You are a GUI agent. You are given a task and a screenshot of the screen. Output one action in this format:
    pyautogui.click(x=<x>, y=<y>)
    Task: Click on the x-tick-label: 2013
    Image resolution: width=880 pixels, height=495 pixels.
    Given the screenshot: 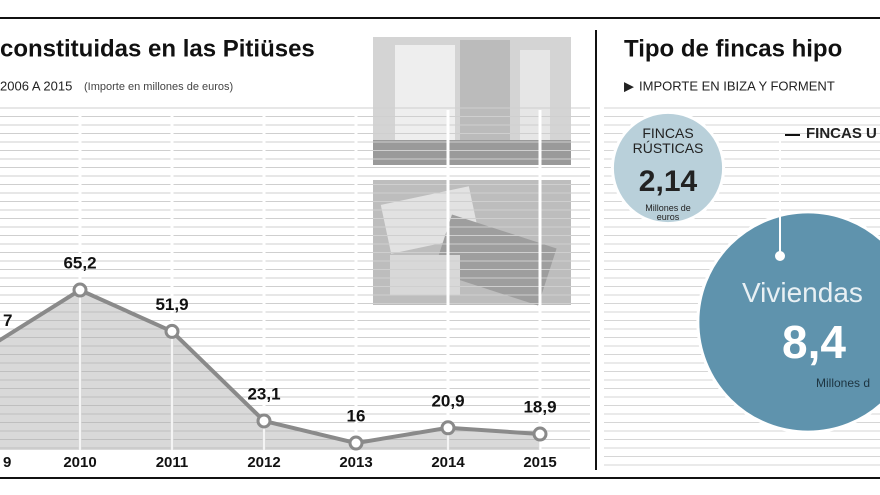 What is the action you would take?
    pyautogui.click(x=355, y=462)
    